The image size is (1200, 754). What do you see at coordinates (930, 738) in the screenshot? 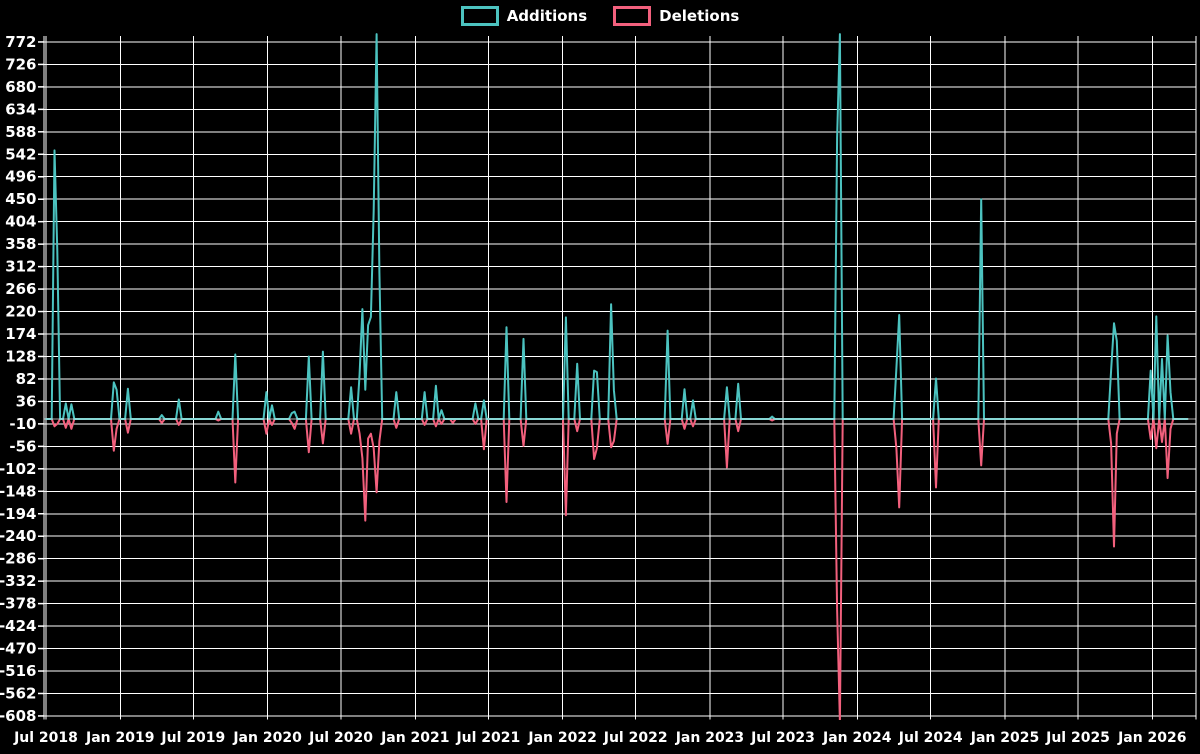
I see `x-tick-label: Jul 2024` at bounding box center [930, 738].